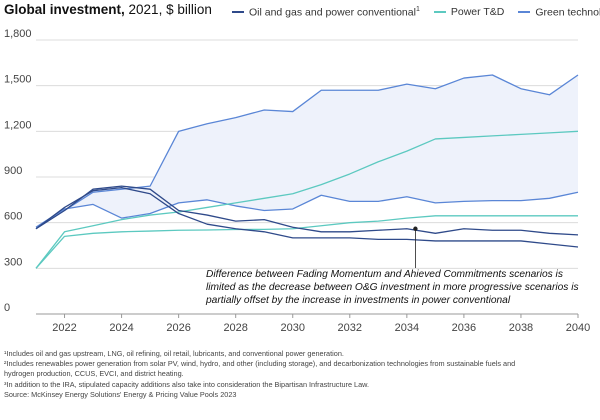 This screenshot has height=420, width=600. I want to click on legend-item-power-td: Power T&D, so click(469, 12).